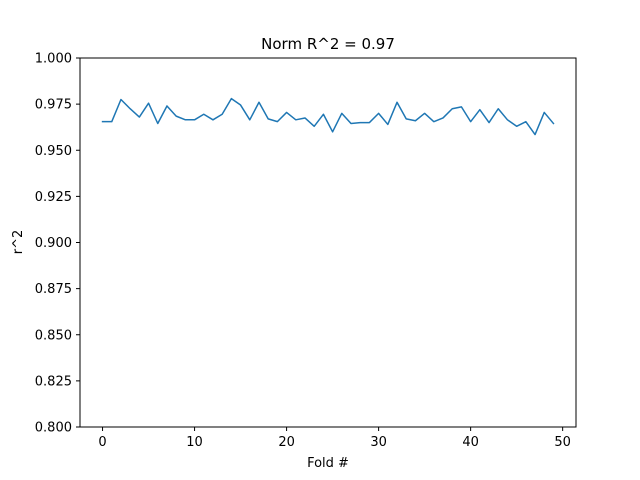 The height and width of the screenshot is (480, 640). What do you see at coordinates (102, 442) in the screenshot?
I see `x-tick-label: 0` at bounding box center [102, 442].